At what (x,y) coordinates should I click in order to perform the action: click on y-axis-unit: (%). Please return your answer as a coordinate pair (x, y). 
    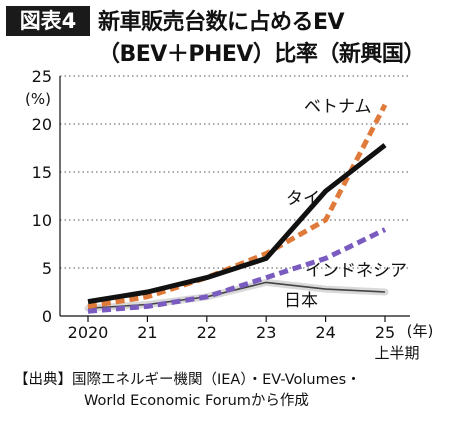
    Looking at the image, I should click on (38, 99).